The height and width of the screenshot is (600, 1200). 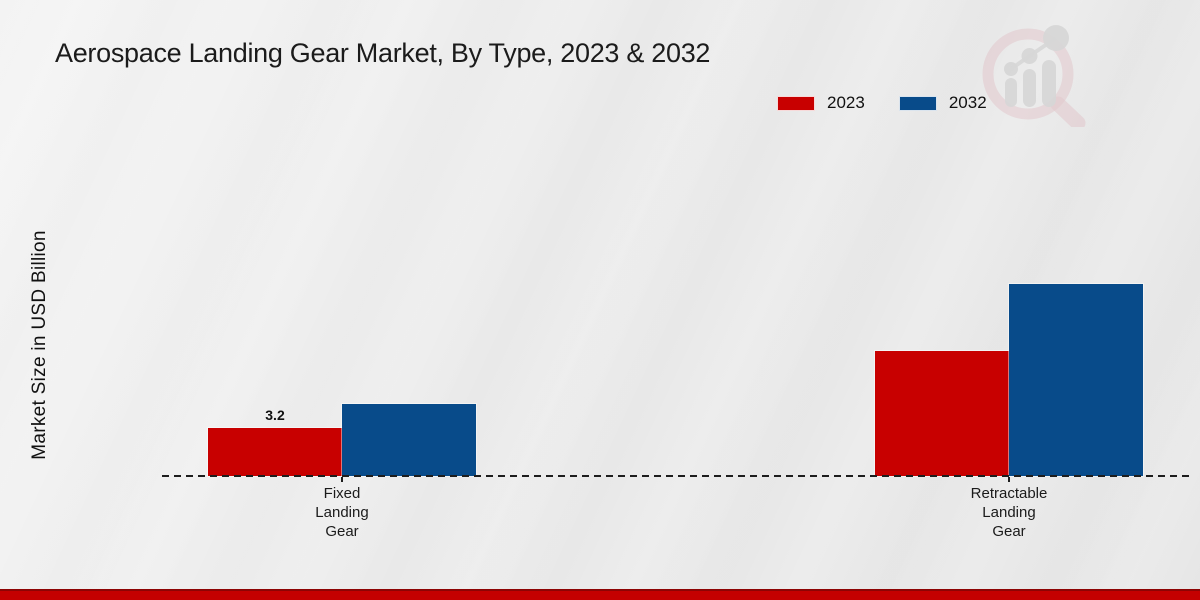 I want to click on bar-fixed-landing-gear-2023, so click(x=275, y=452).